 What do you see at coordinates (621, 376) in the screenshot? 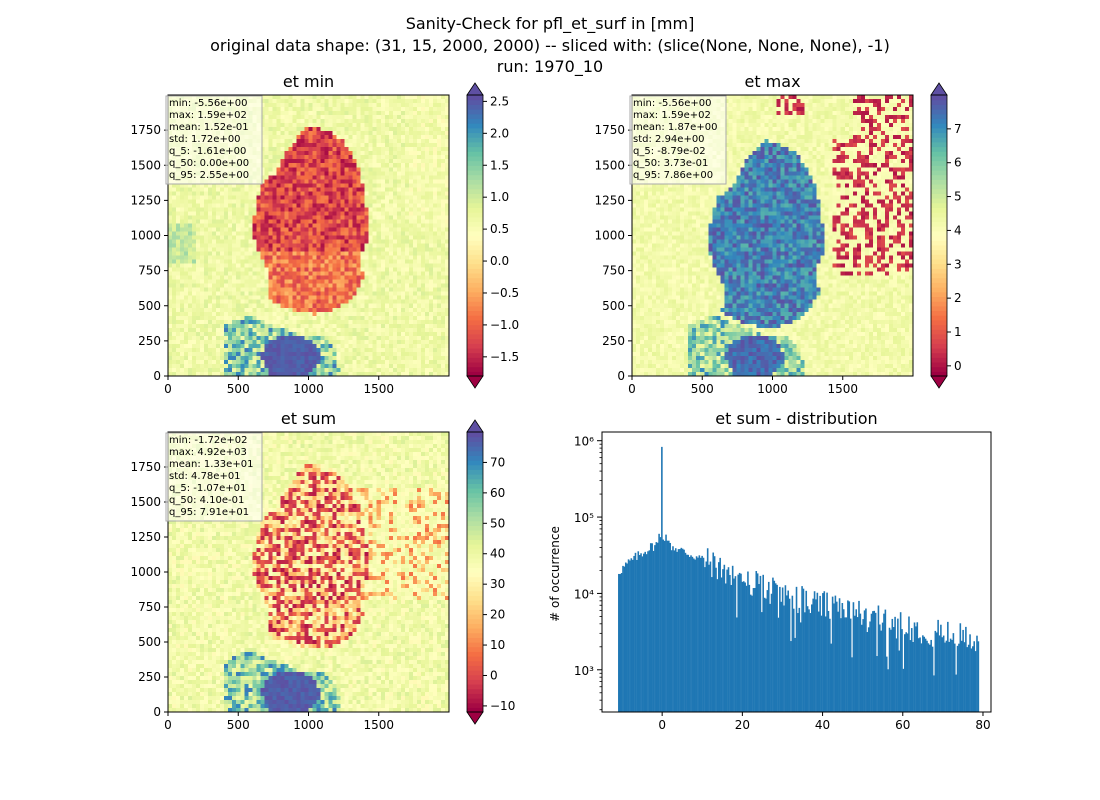
I see `y-tick-label-2-0: 0` at bounding box center [621, 376].